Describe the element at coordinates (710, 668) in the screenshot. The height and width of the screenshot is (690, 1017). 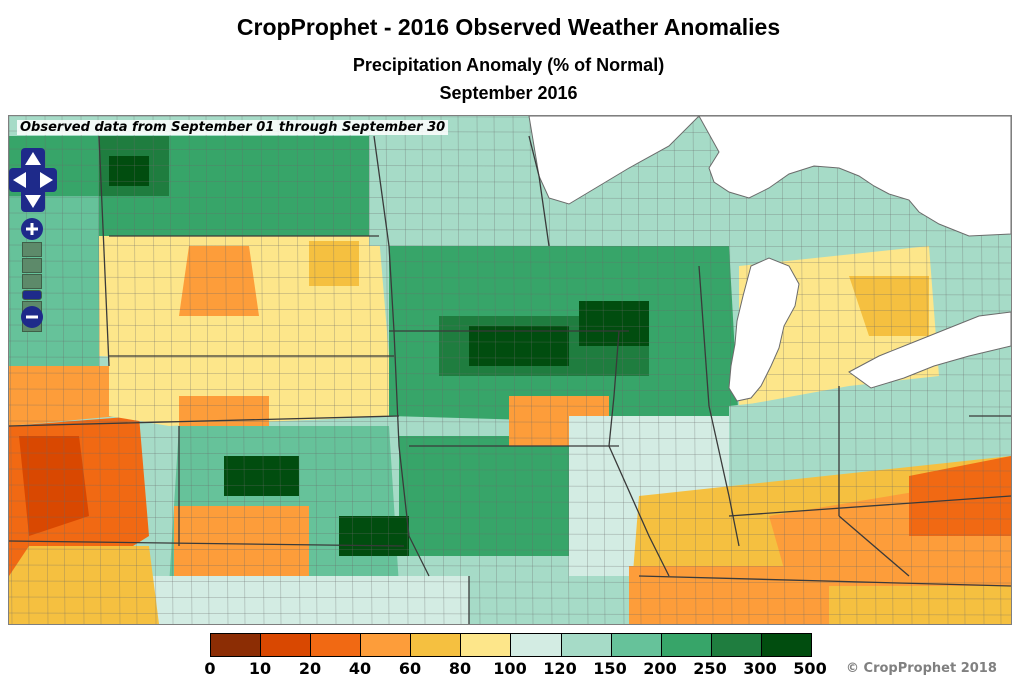
I see `legend-tick-label: 250` at that location.